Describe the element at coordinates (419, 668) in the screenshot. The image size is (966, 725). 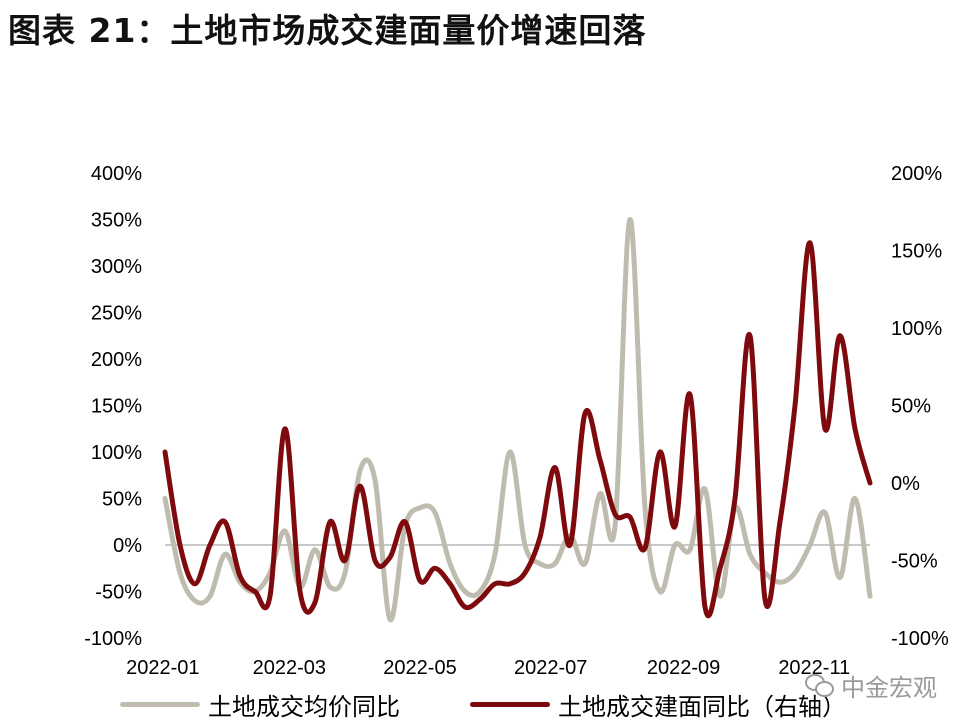
I see `x-tick-label: 2022-05` at that location.